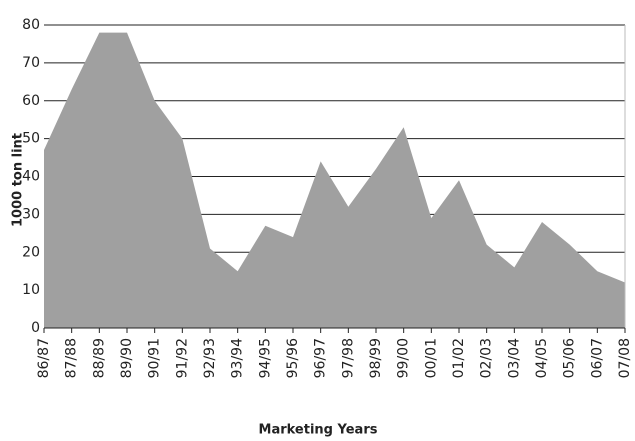 The image size is (635, 441). Describe the element at coordinates (182, 358) in the screenshot. I see `x-tick-label: 91/92` at that location.